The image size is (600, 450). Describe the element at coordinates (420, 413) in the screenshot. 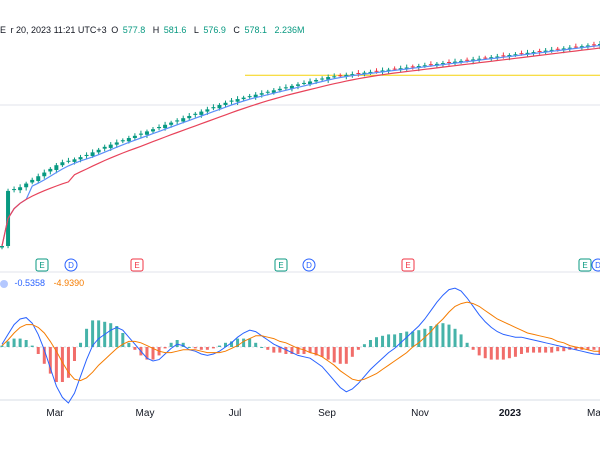

I see `time-axis-label: Nov` at that location.